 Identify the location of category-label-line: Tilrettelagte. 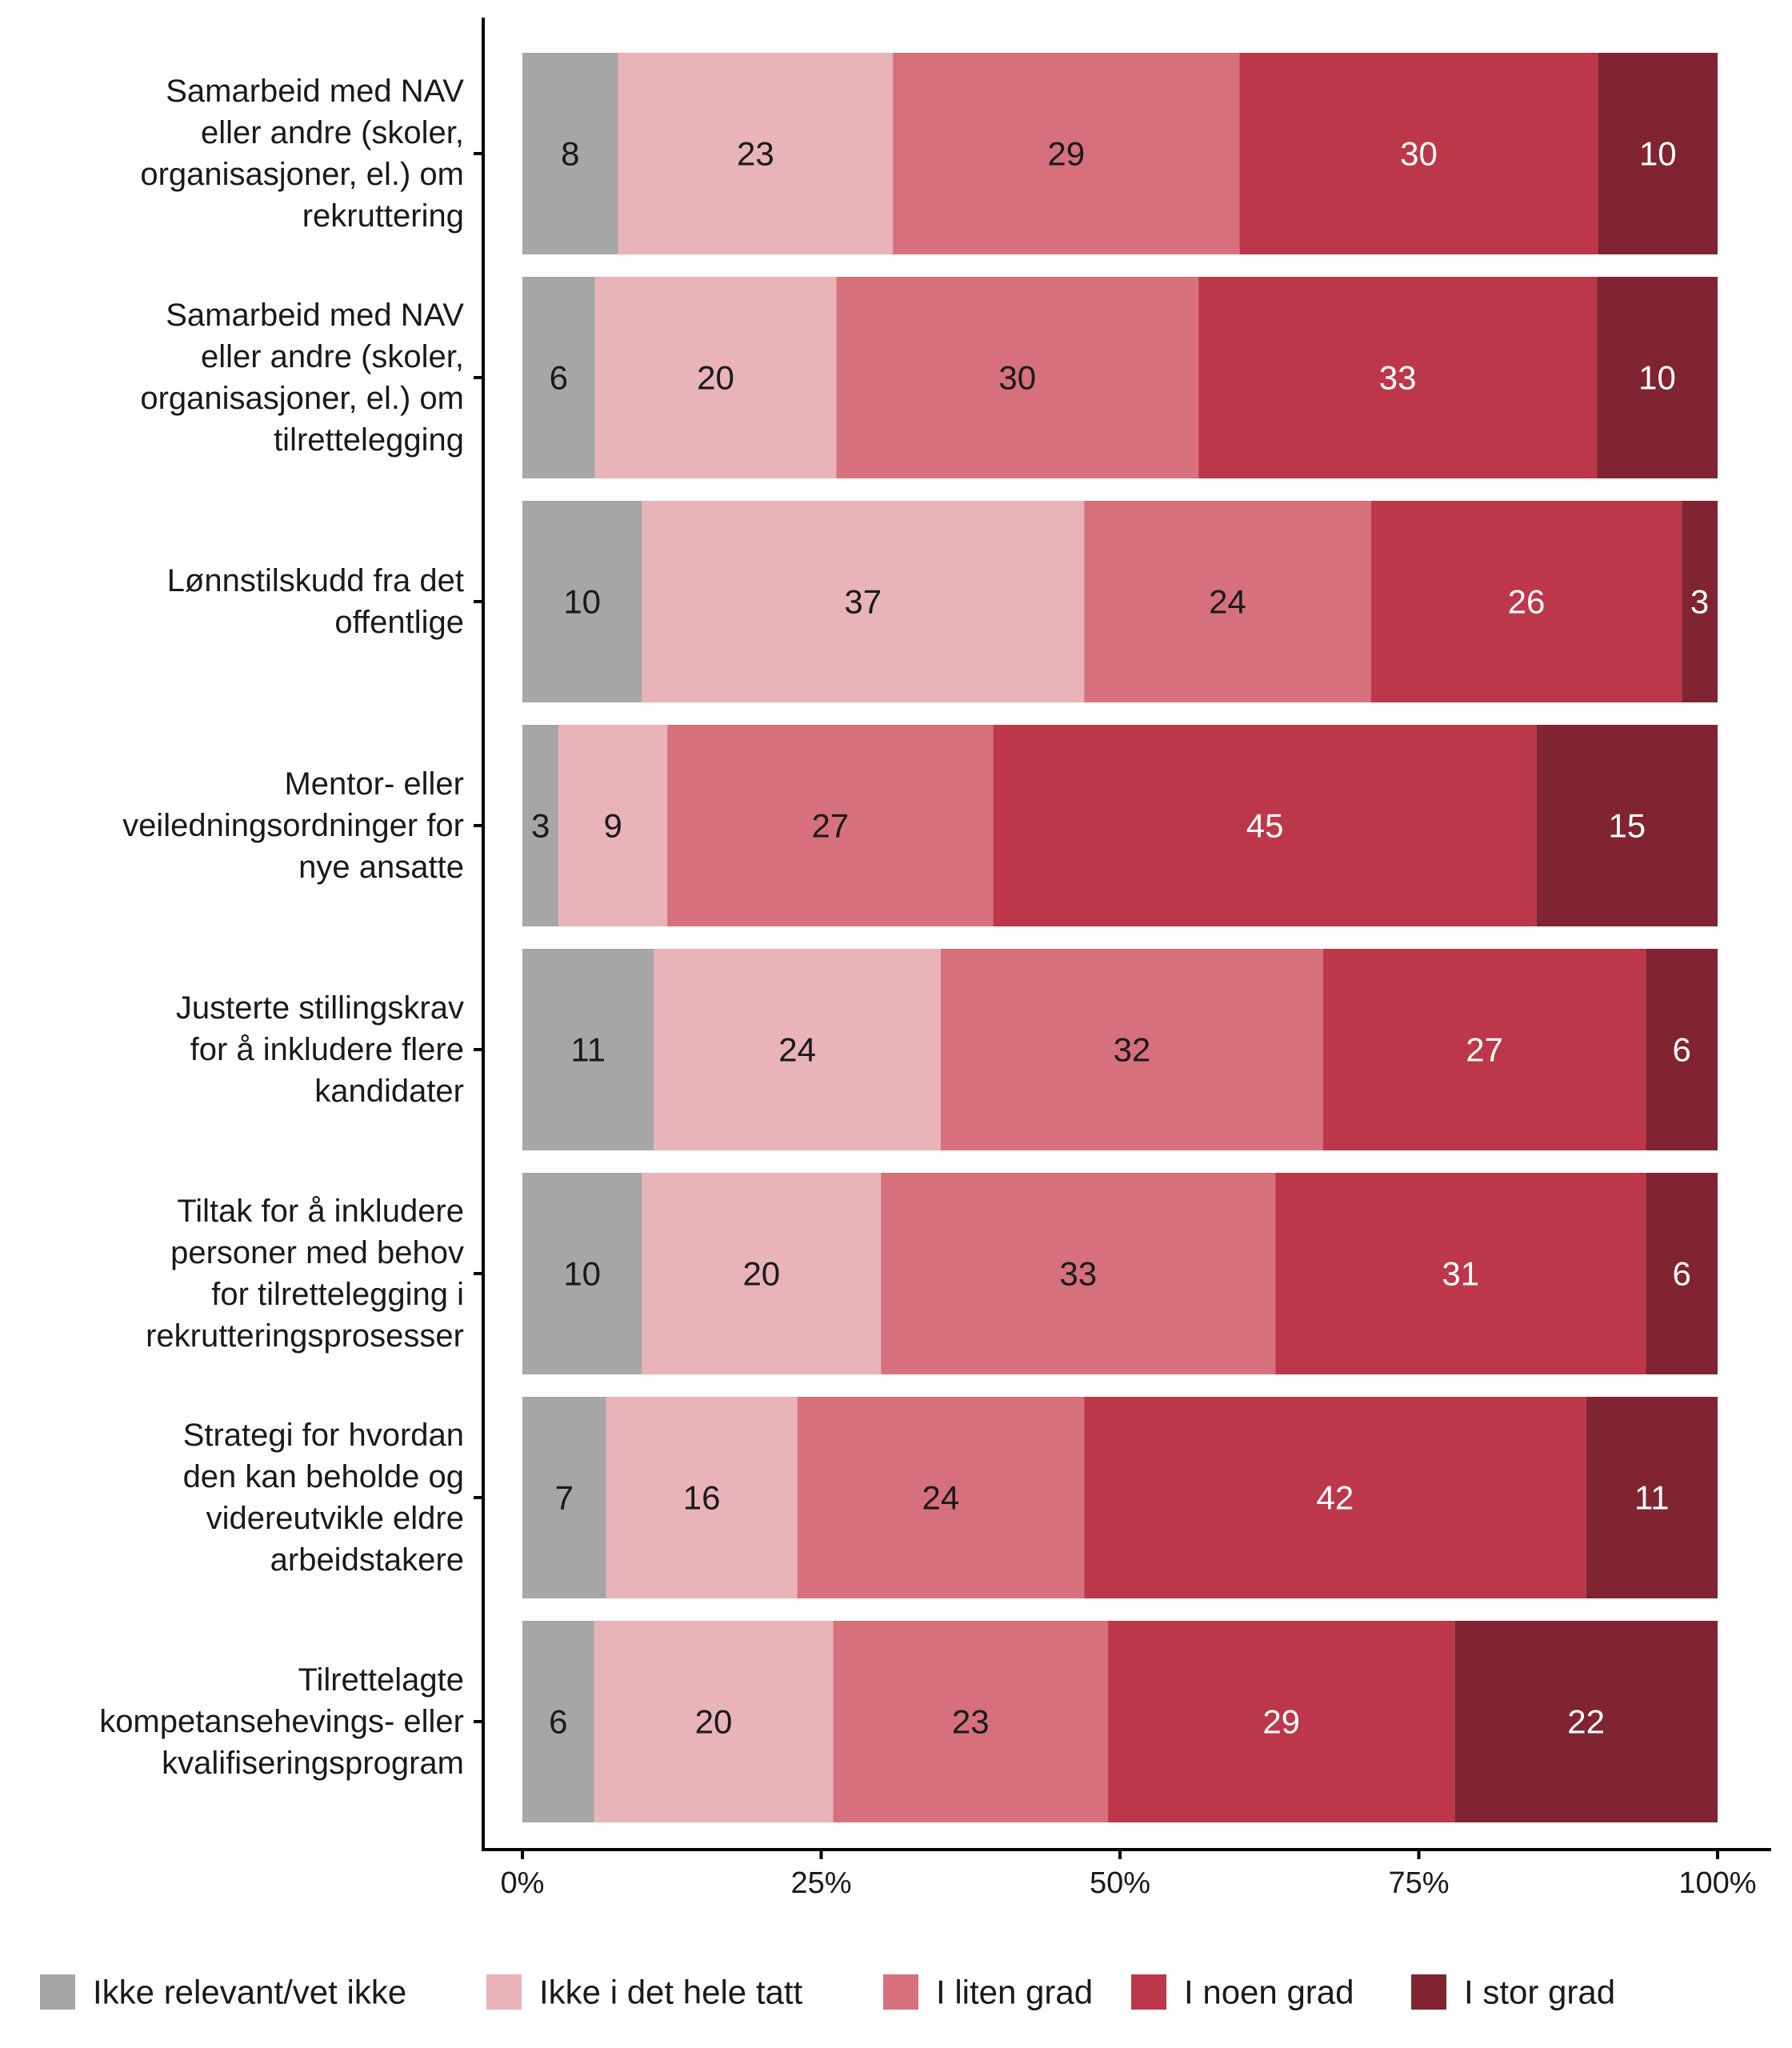
(381, 1680).